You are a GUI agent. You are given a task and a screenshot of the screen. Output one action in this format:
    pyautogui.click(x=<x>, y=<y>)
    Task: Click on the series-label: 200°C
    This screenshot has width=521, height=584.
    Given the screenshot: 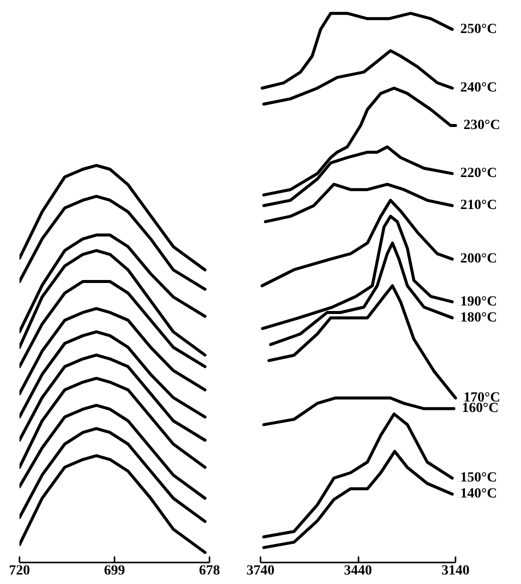 What is the action you would take?
    pyautogui.click(x=478, y=259)
    